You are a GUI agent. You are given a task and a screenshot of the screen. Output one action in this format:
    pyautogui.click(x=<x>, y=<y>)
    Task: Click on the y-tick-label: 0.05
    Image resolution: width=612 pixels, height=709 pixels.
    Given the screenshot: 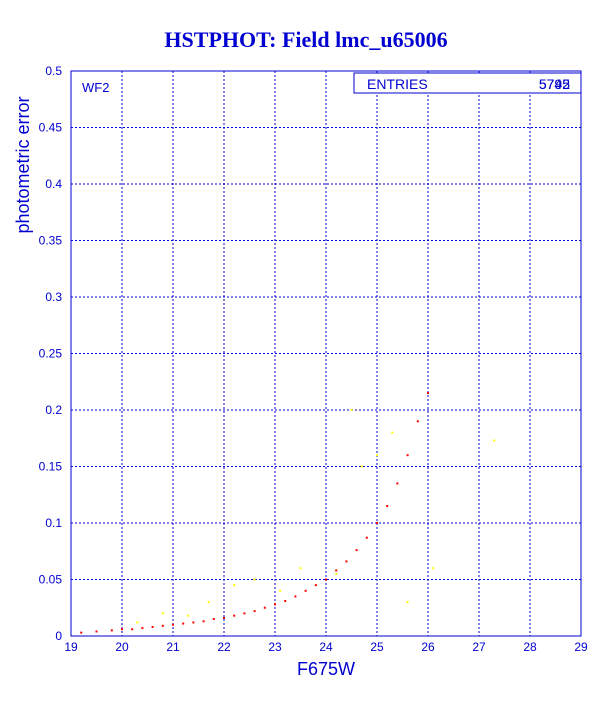 What is the action you would take?
    pyautogui.click(x=51, y=580)
    